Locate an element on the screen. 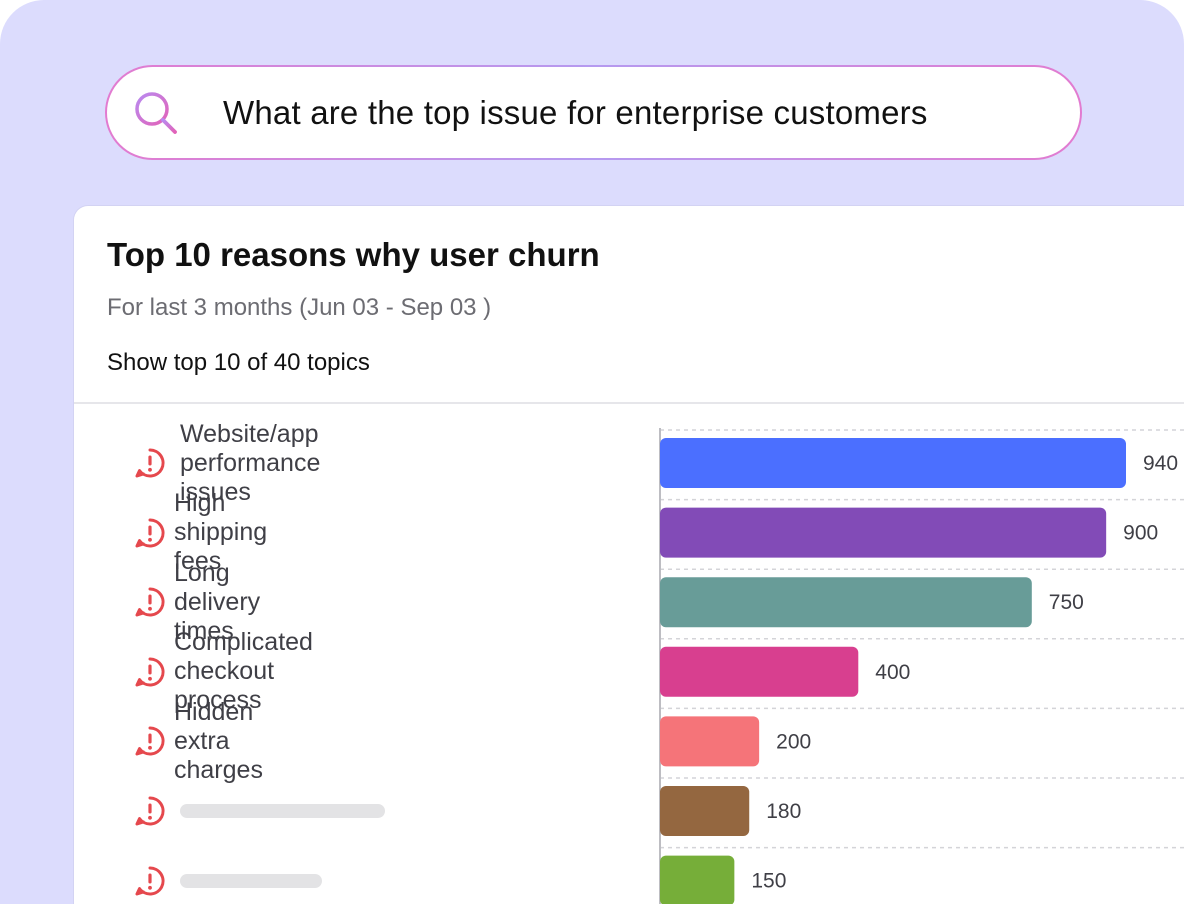 This screenshot has height=904, width=1184. reason-label: Complicated checkout process is located at coordinates (243, 671).